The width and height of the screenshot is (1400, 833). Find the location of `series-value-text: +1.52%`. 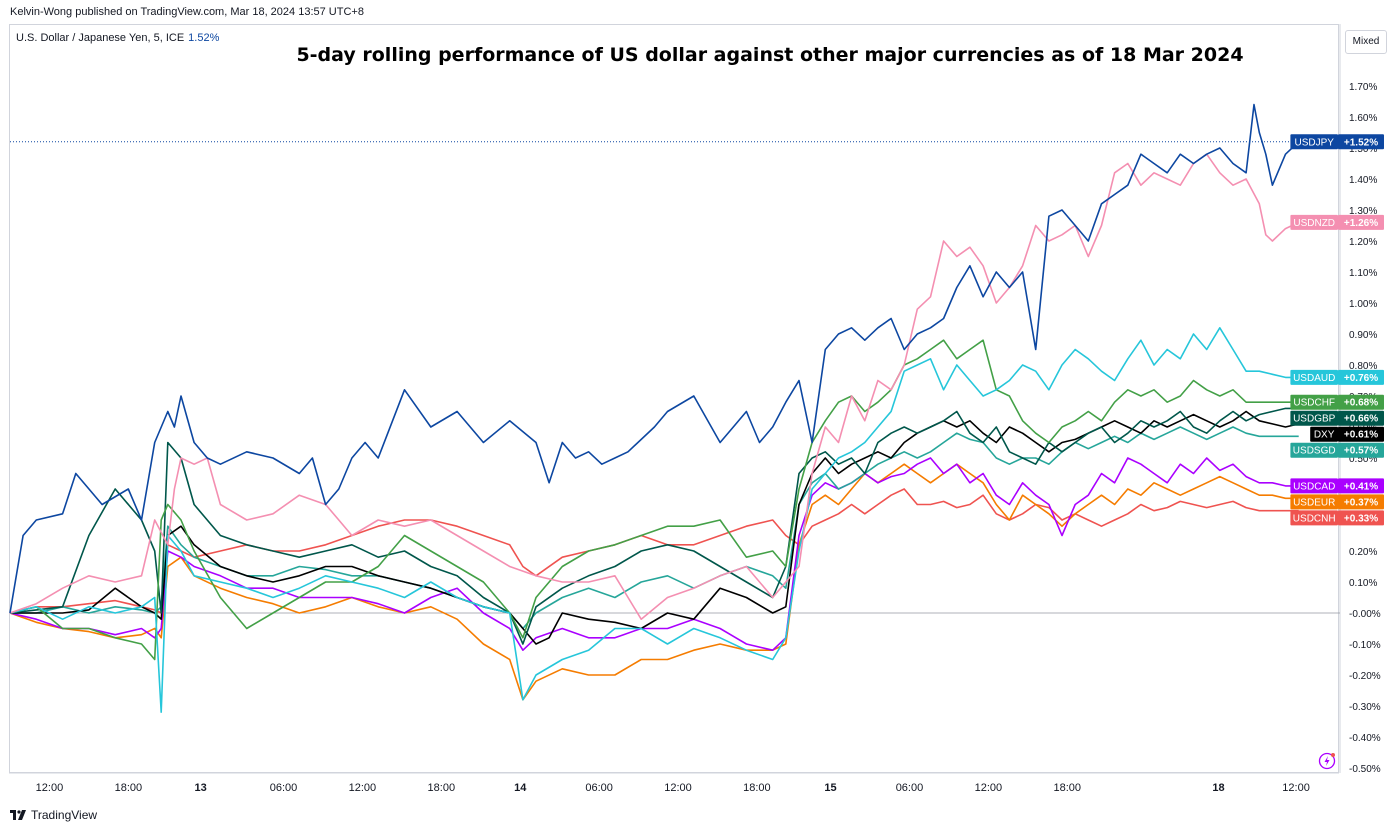

series-value-text: +1.52% is located at coordinates (1361, 142).